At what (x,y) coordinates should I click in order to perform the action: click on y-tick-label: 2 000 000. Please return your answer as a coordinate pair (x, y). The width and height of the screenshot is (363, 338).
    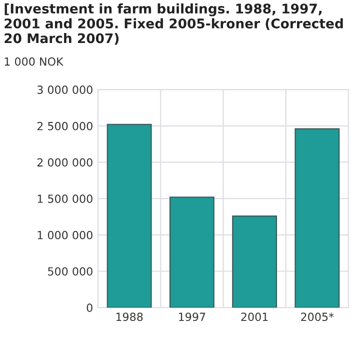
    Looking at the image, I should click on (64, 162).